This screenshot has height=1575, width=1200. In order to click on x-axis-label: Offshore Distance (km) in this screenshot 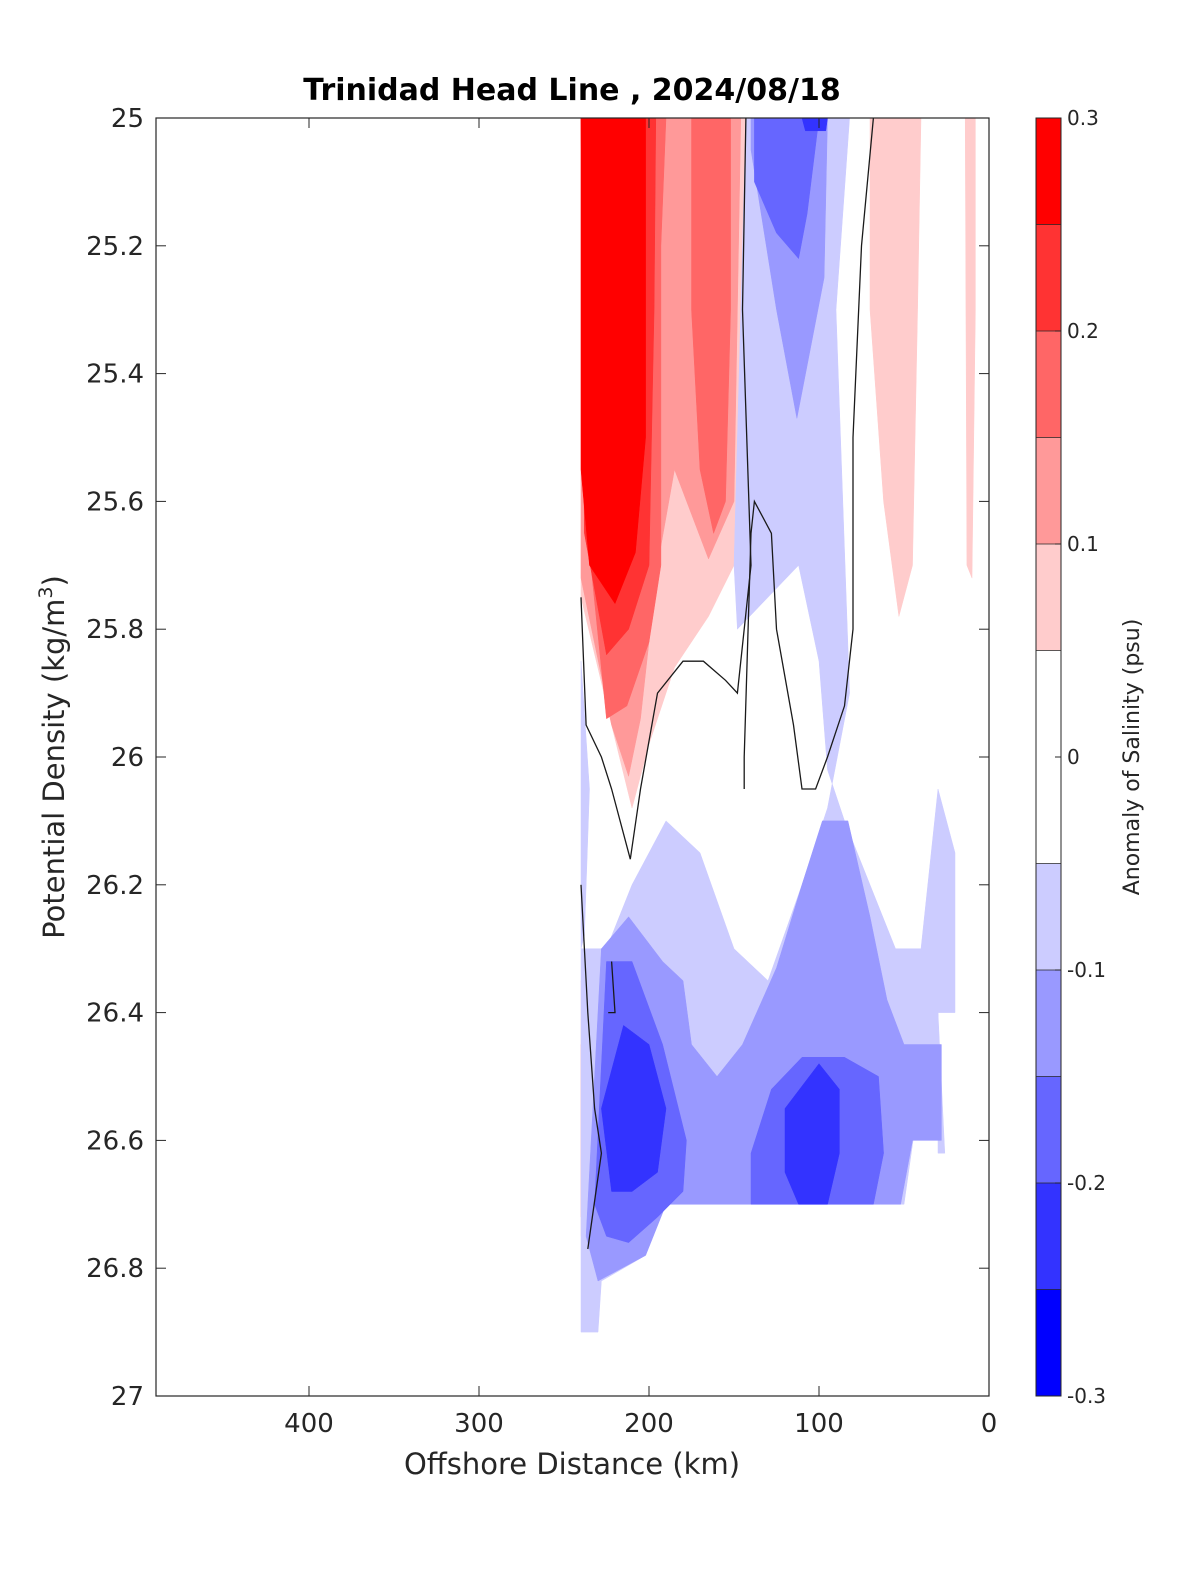, I will do `click(572, 1464)`.